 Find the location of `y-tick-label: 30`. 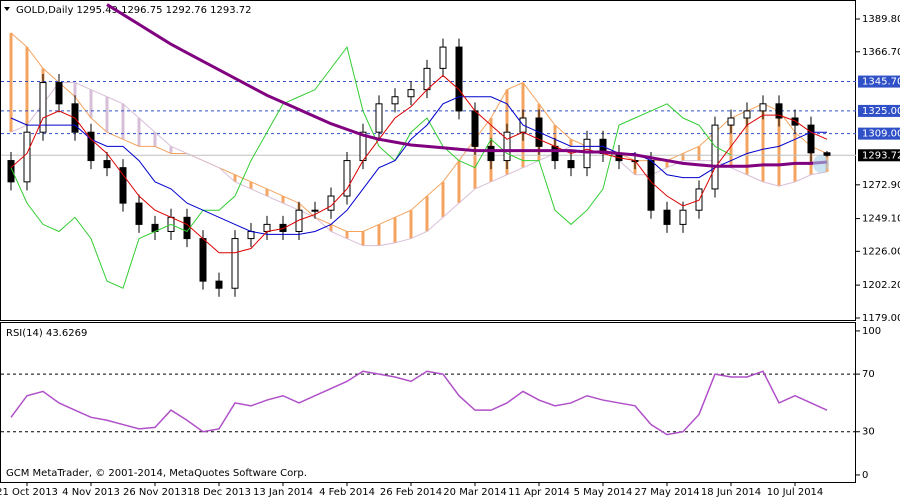

y-tick-label: 30 is located at coordinates (868, 432).